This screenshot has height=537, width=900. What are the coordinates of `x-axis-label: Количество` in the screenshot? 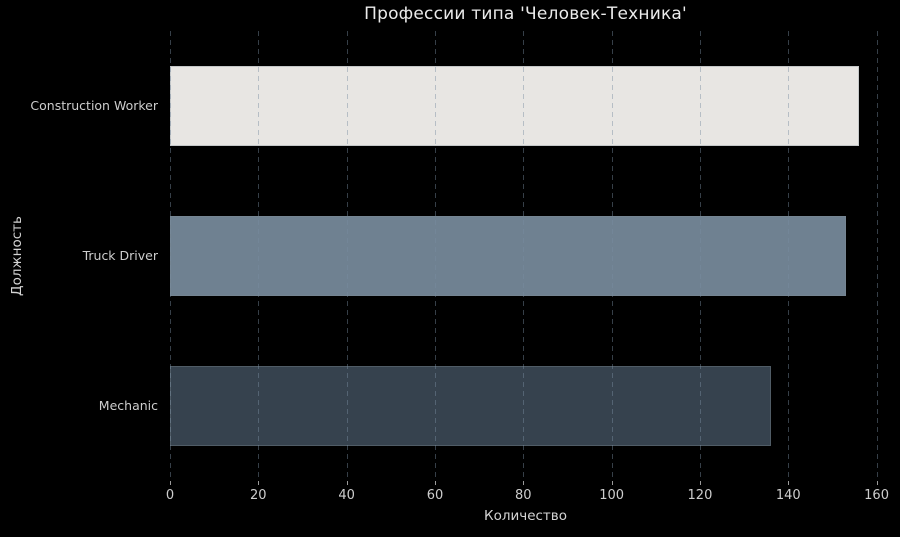 It's located at (525, 516).